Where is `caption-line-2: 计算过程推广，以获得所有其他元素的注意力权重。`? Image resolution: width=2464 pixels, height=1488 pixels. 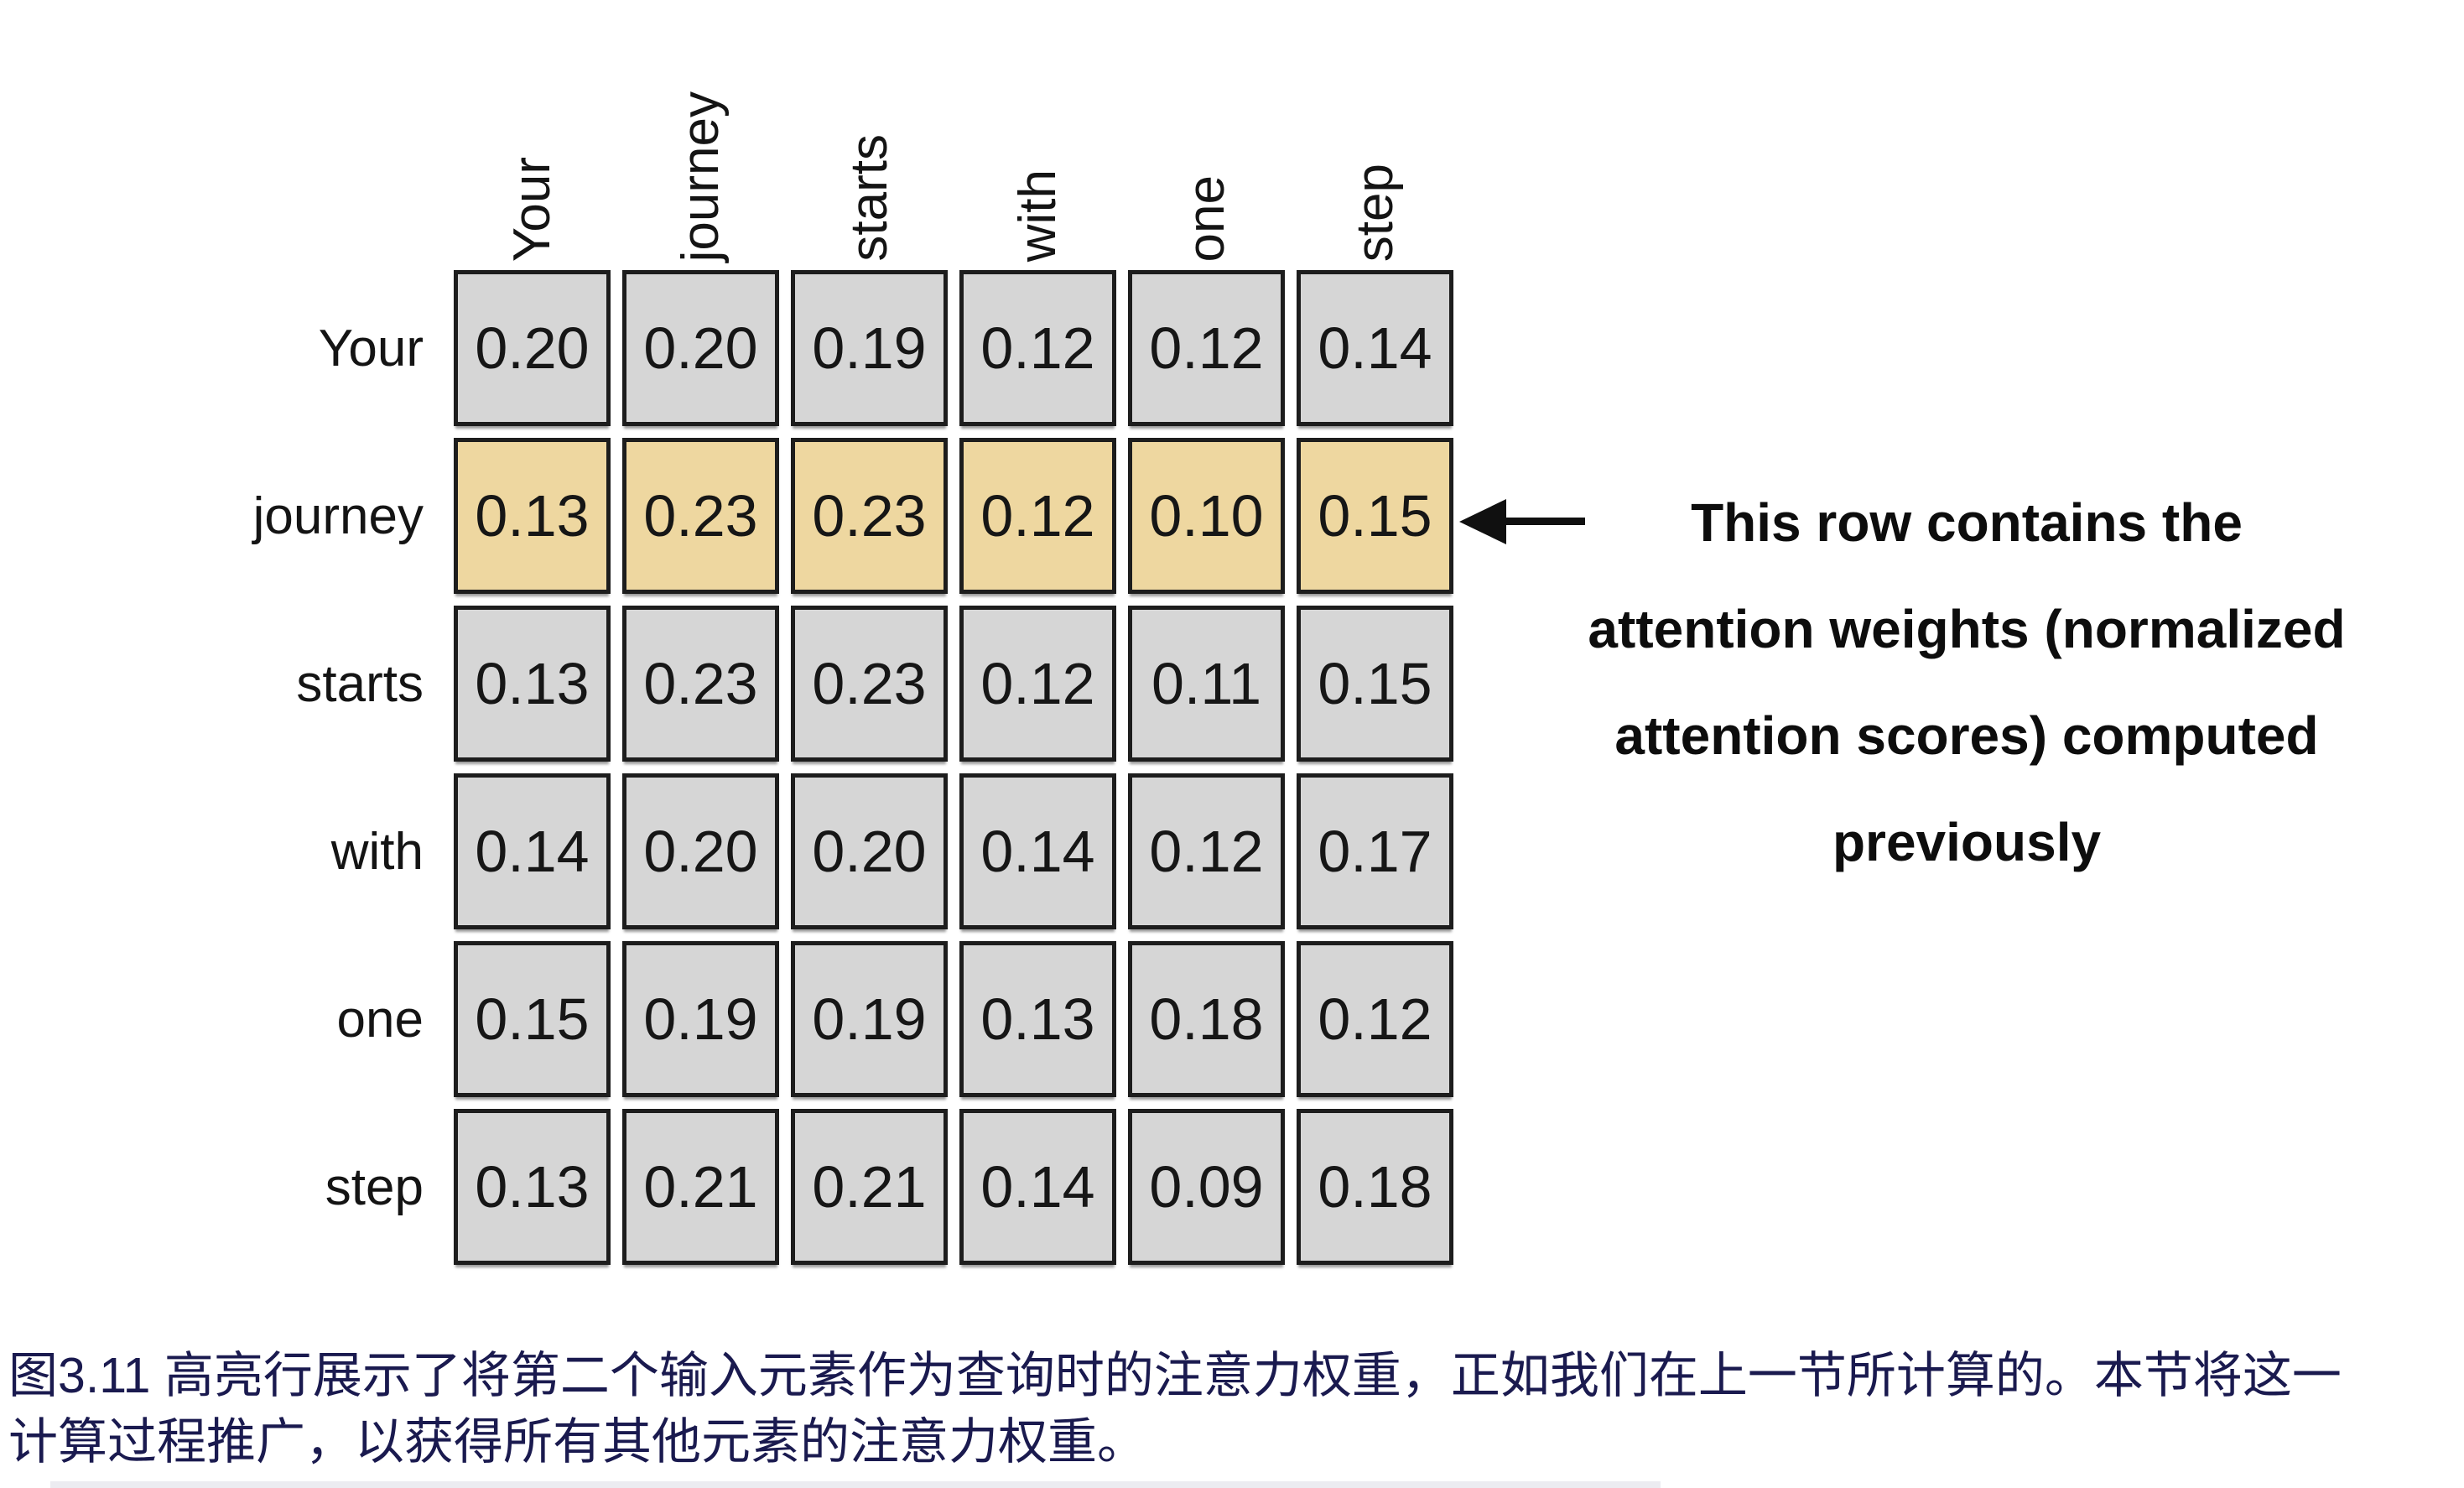
caption-line-2: 计算过程推广，以获得所有其他元素的注意力权重。 is located at coordinates (577, 1442).